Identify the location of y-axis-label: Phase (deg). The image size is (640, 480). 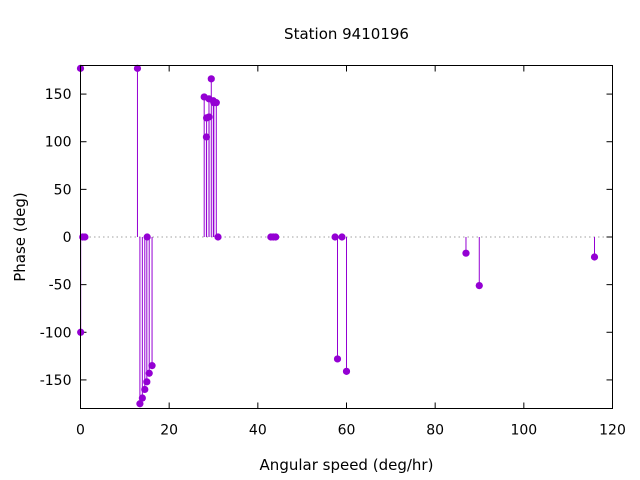
(20, 237).